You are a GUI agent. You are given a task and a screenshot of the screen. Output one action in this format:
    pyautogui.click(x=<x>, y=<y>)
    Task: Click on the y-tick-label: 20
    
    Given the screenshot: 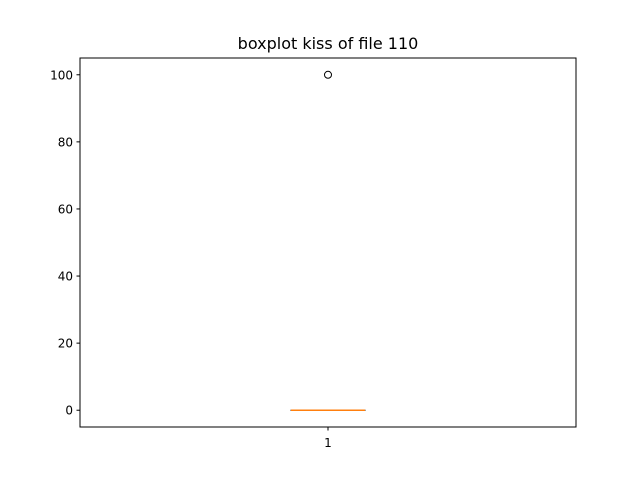 What is the action you would take?
    pyautogui.click(x=65, y=344)
    